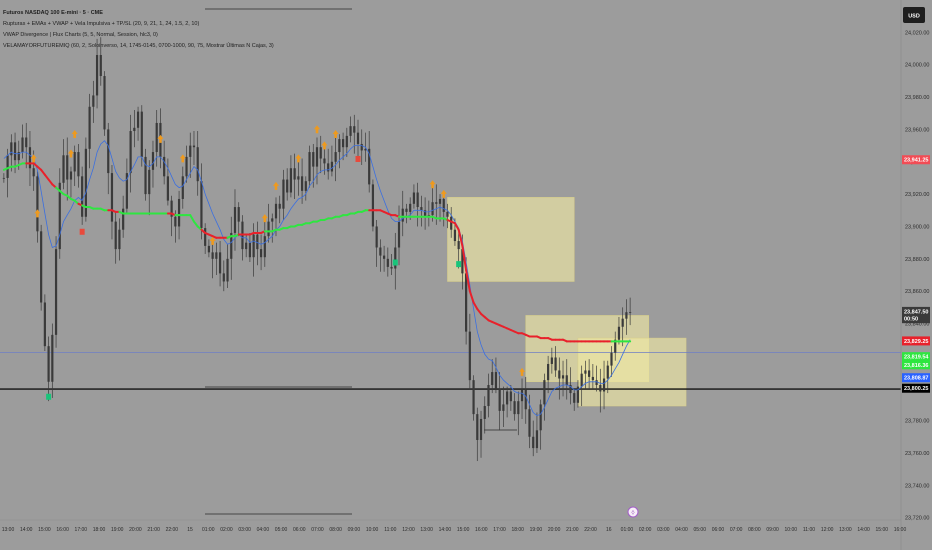 The width and height of the screenshot is (932, 550). I want to click on time-tick-label: 16:00, so click(481, 530).